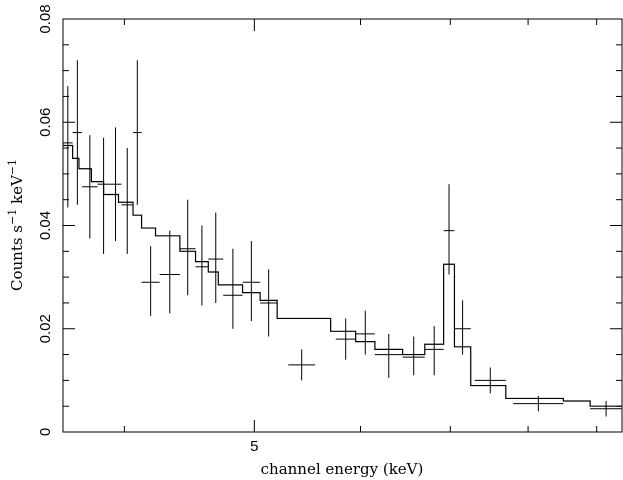  I want to click on y-tick-label: 0, so click(45, 432).